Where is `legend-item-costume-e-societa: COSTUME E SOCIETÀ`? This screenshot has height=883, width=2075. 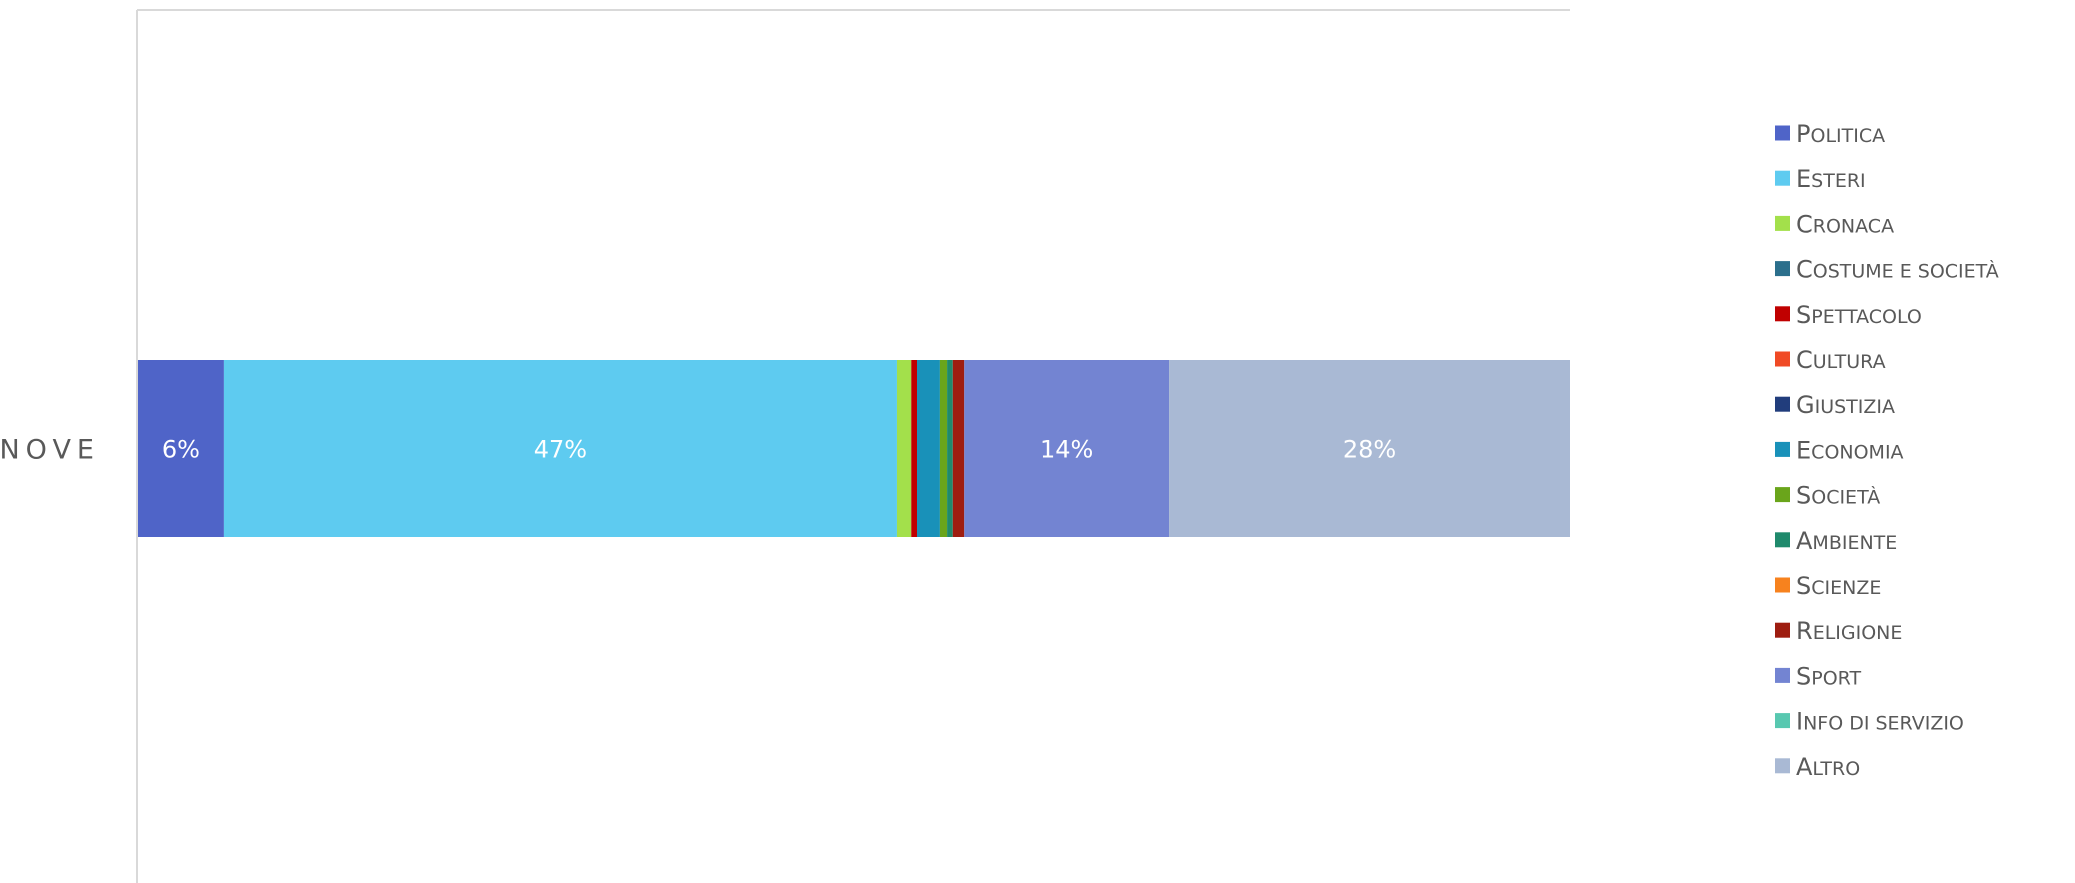 legend-item-costume-e-societa: COSTUME E SOCIETÀ is located at coordinates (1887, 270).